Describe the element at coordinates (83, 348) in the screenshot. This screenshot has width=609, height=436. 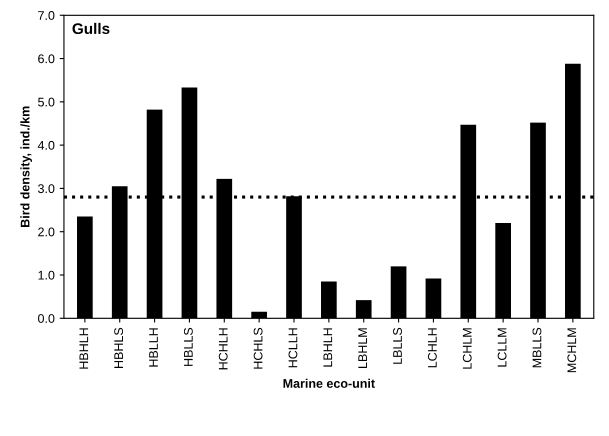
I see `x-tick-label: HBHLH` at that location.